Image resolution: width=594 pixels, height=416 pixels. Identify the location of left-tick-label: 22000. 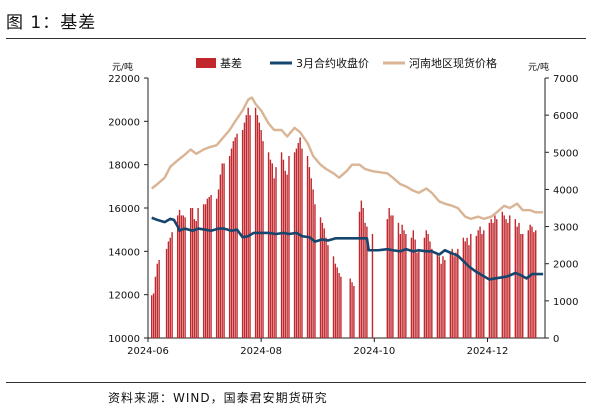
(124, 79).